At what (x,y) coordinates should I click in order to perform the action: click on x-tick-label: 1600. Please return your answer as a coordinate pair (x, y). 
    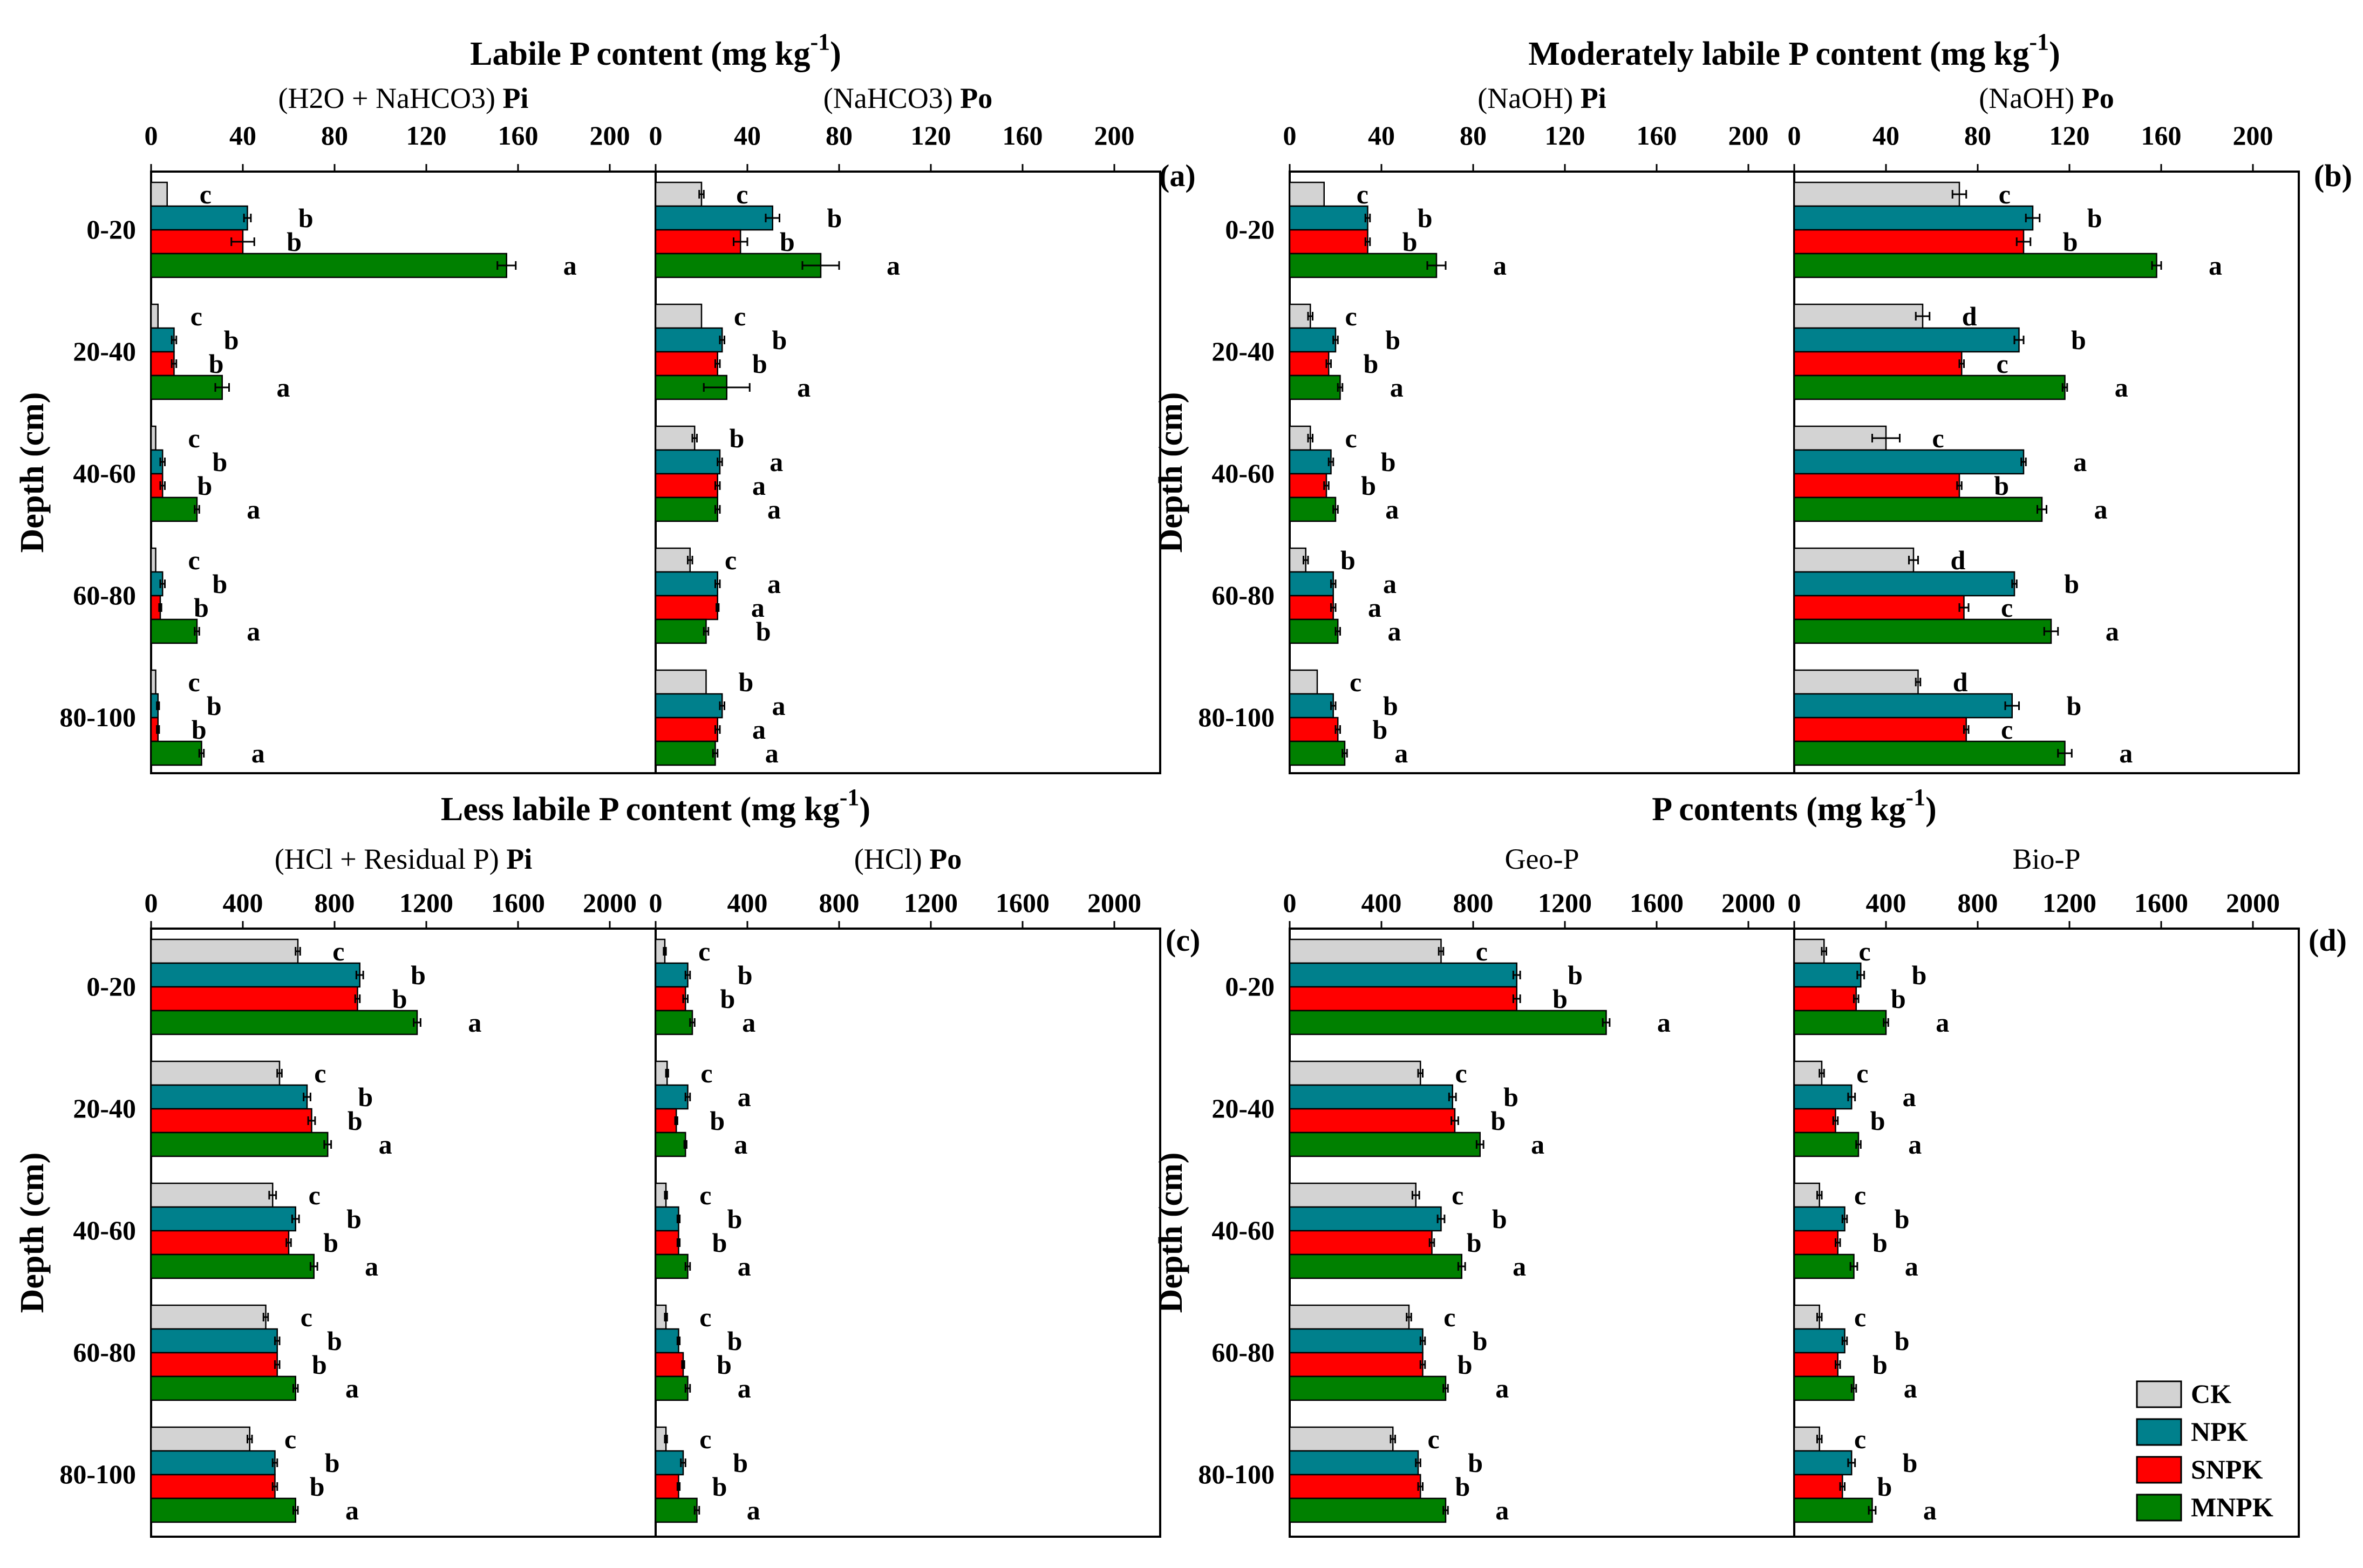
    Looking at the image, I should click on (1023, 903).